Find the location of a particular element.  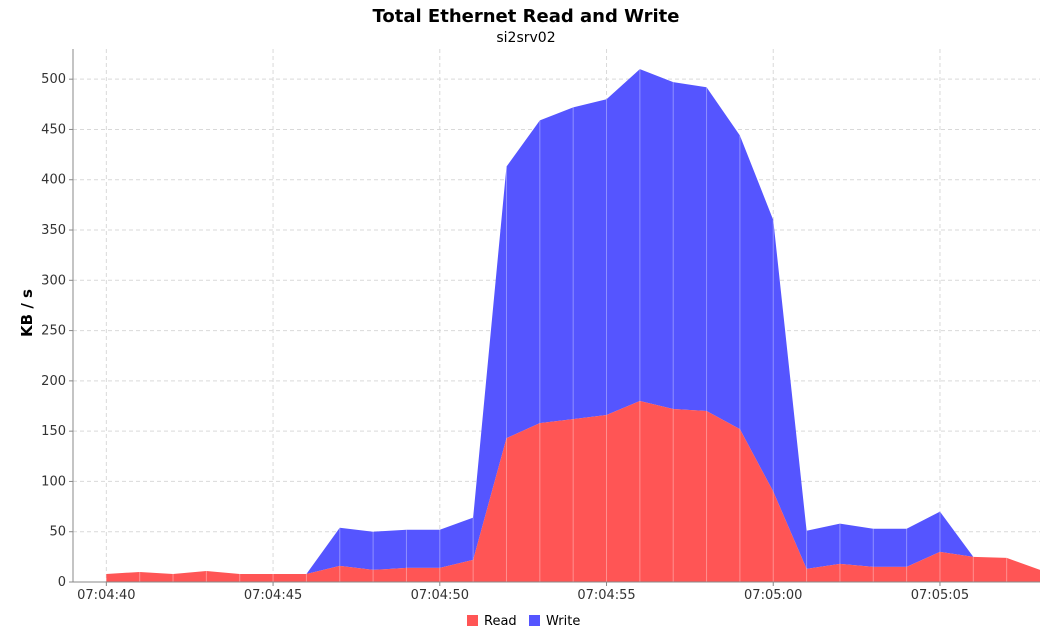

y-tick-label: 250 is located at coordinates (53, 331).